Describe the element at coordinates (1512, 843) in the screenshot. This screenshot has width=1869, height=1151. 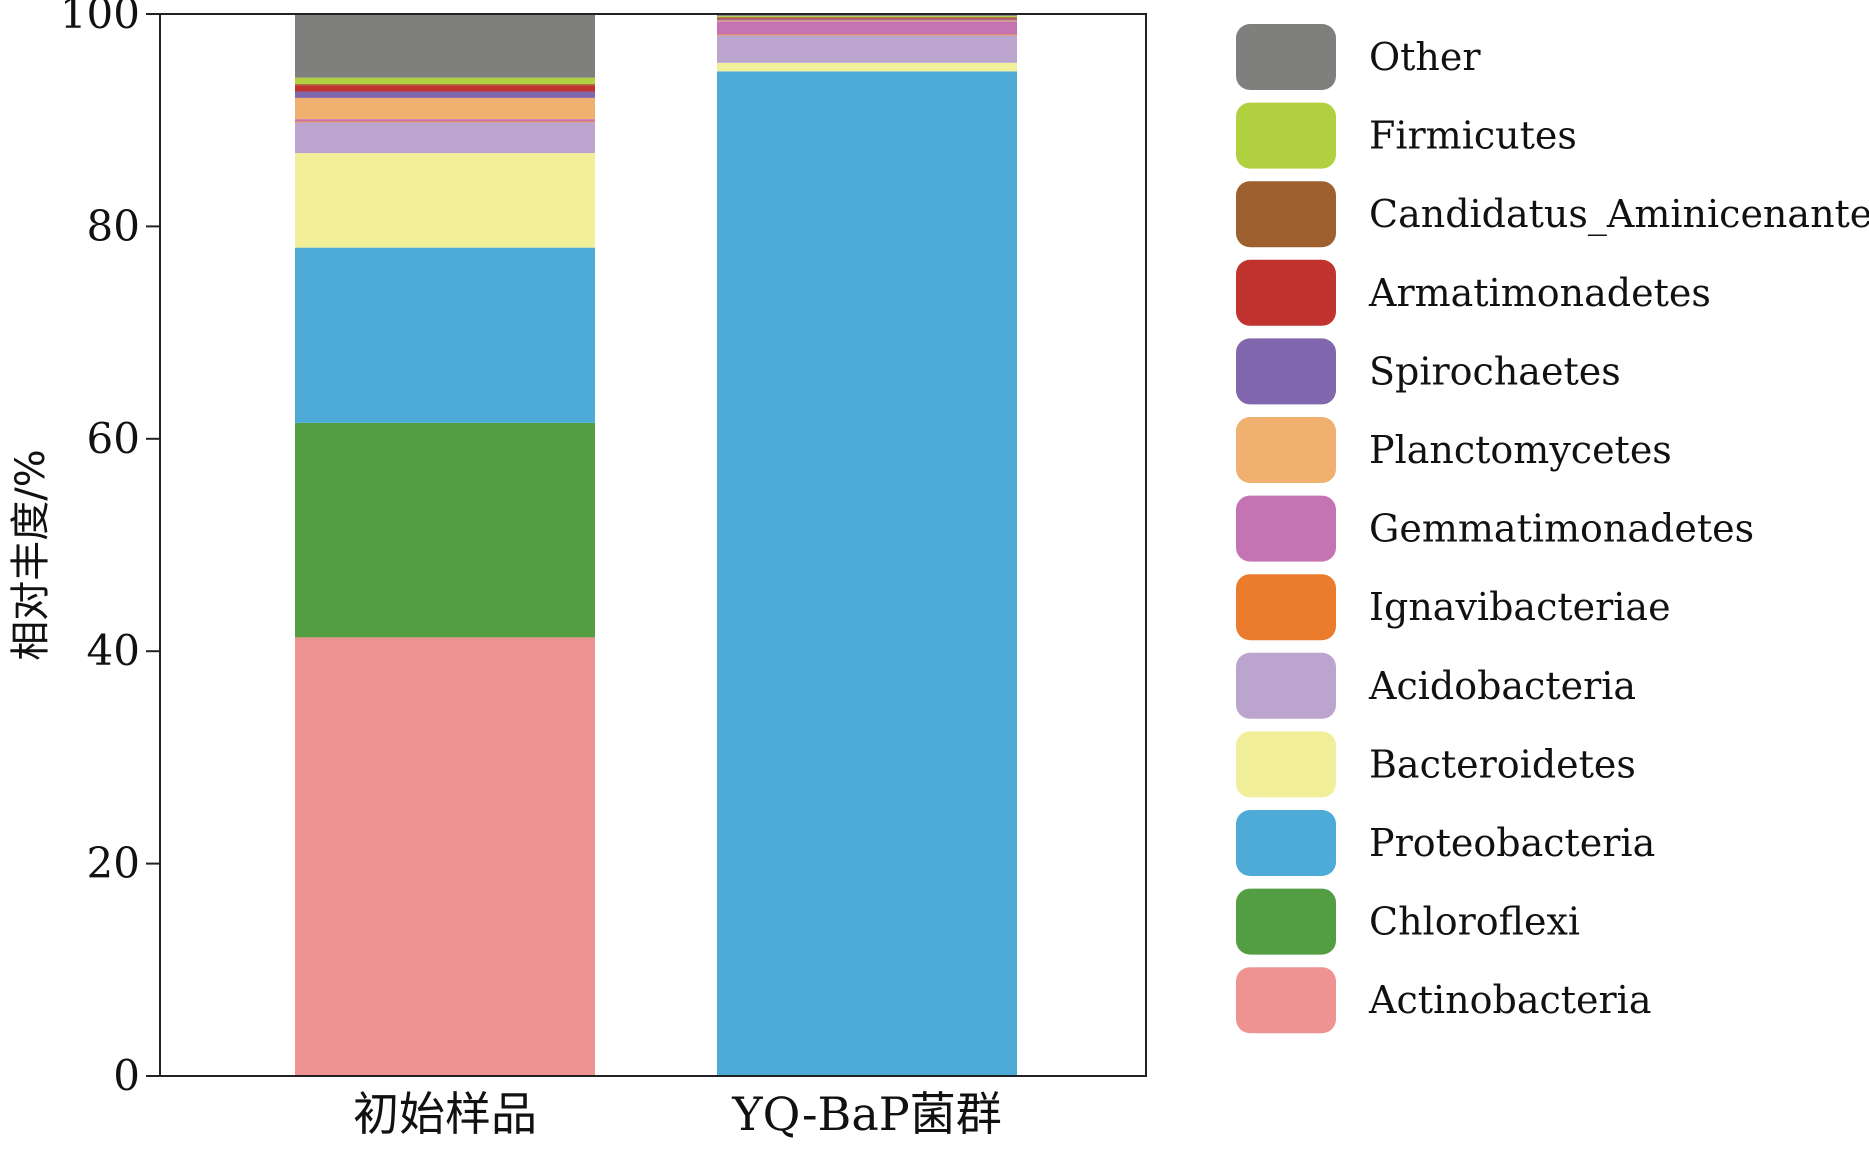
I see `legend-label: Proteobacteria` at that location.